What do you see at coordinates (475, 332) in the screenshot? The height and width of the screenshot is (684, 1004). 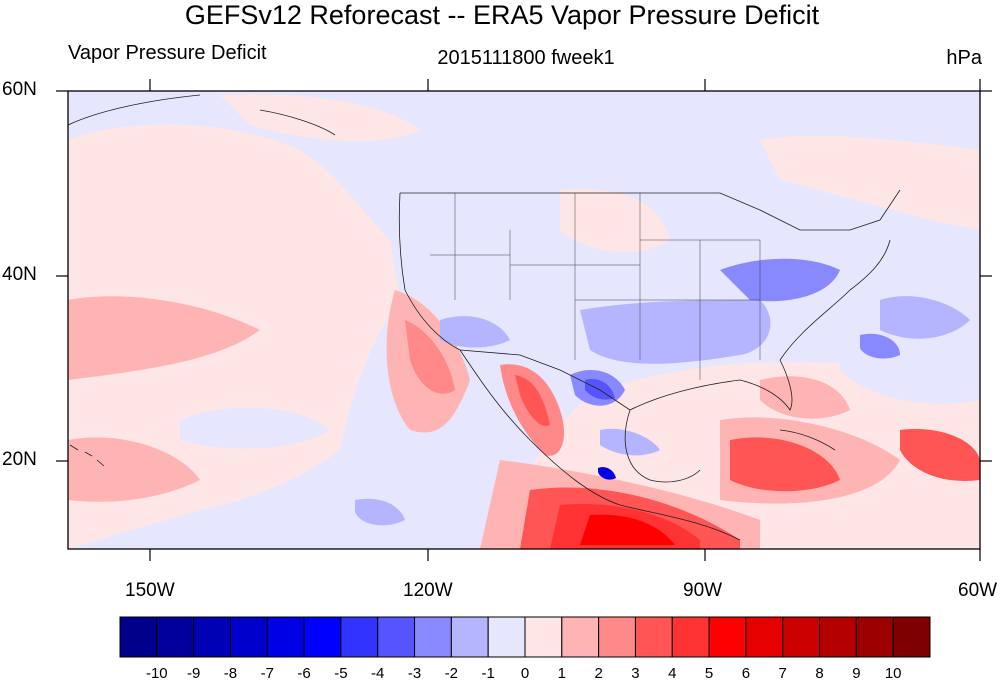 I see `field-region-blue-southwest` at bounding box center [475, 332].